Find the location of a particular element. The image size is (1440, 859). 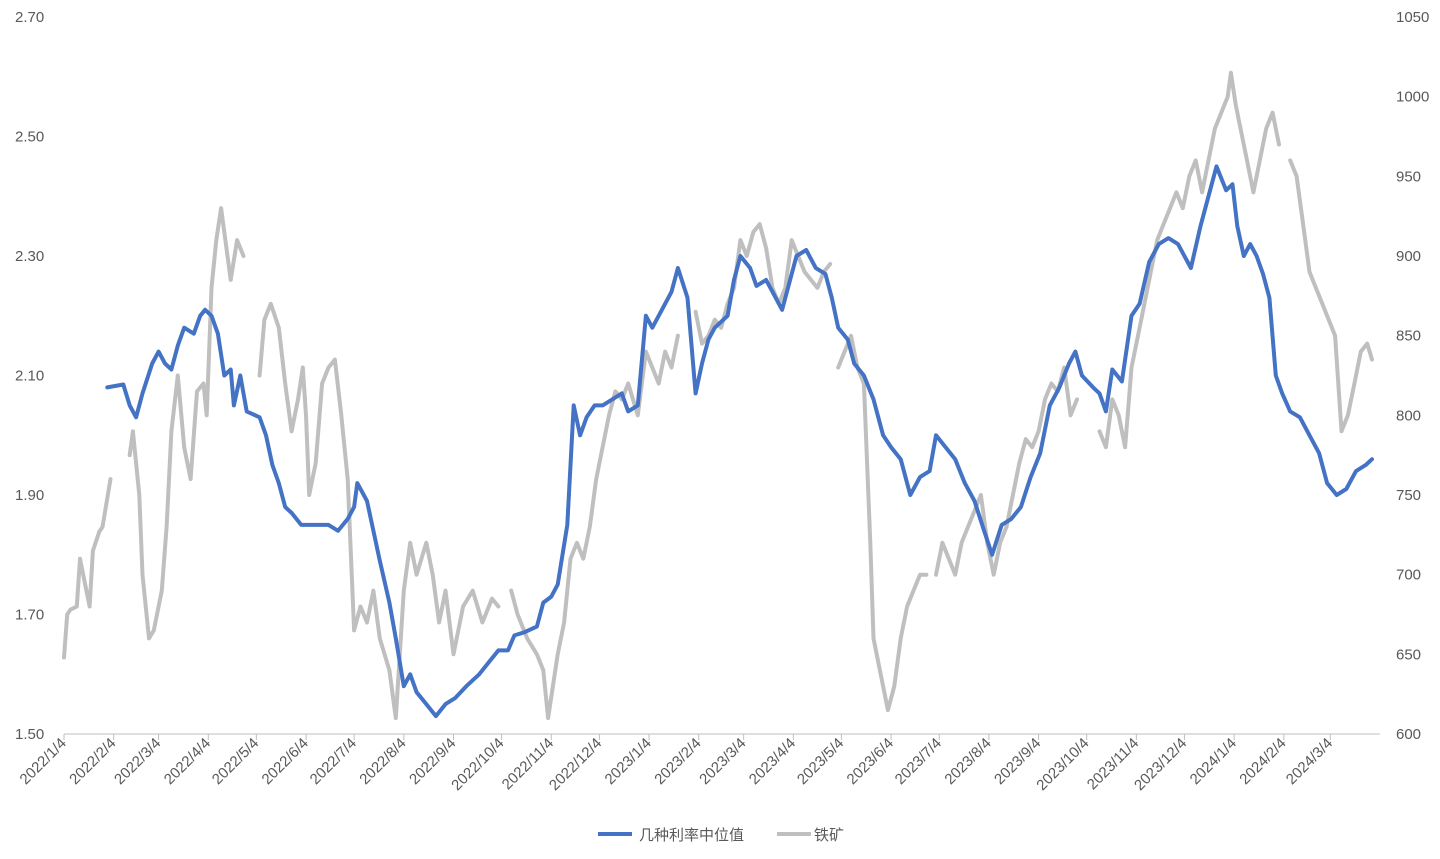

right-axis-tick: 1050 is located at coordinates (1412, 17).